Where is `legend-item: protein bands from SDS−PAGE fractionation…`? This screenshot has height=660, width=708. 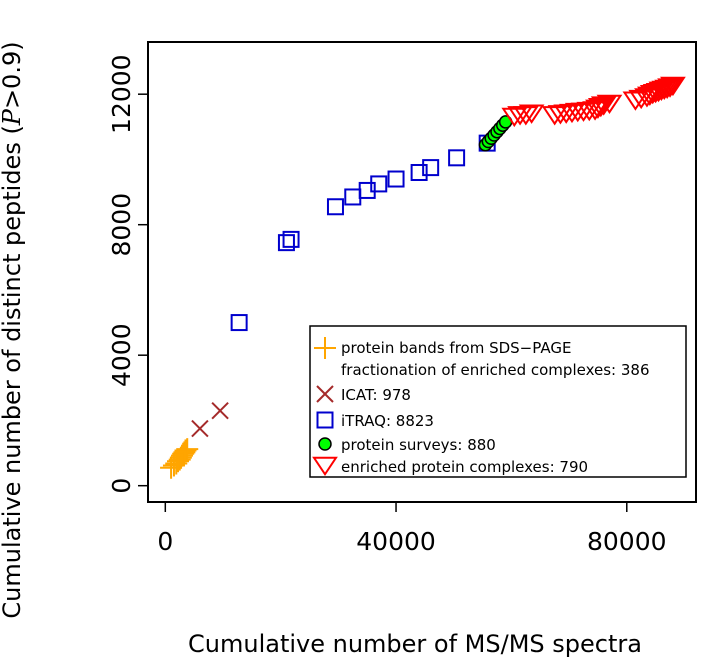 legend-item: protein bands from SDS−PAGE fractionation… is located at coordinates (481, 358).